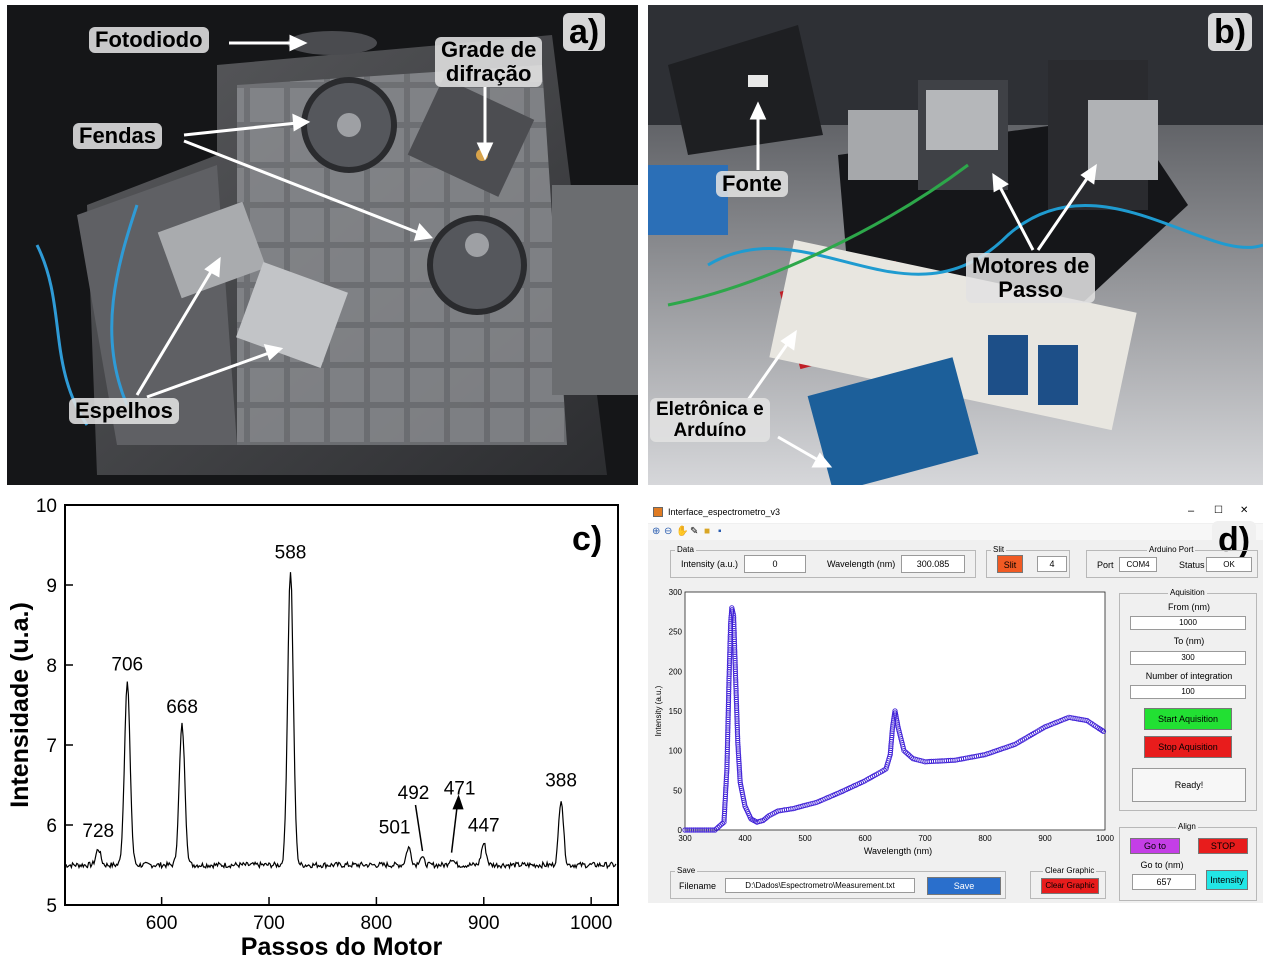  I want to click on from-field: 1000, so click(1188, 623).